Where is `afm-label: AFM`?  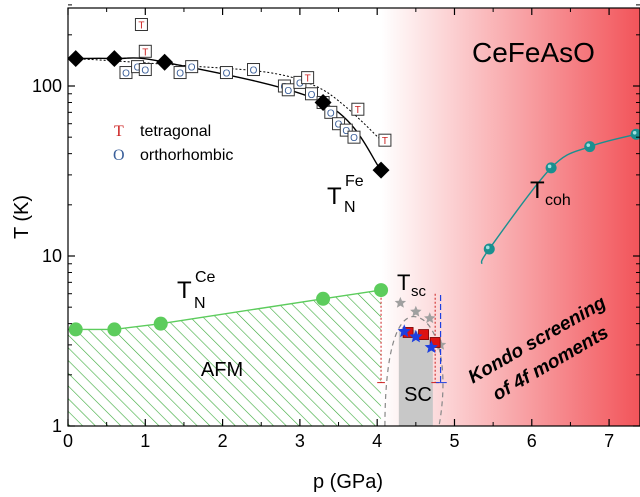
afm-label: AFM is located at coordinates (222, 370).